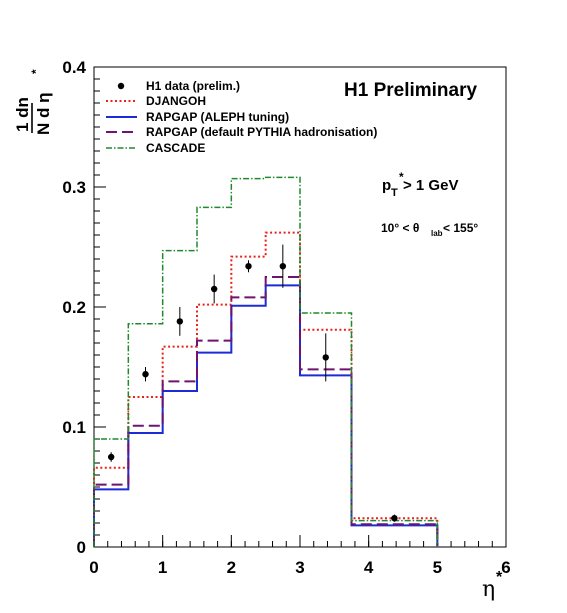  Describe the element at coordinates (299, 567) in the screenshot. I see `x-tick-label: 3` at that location.